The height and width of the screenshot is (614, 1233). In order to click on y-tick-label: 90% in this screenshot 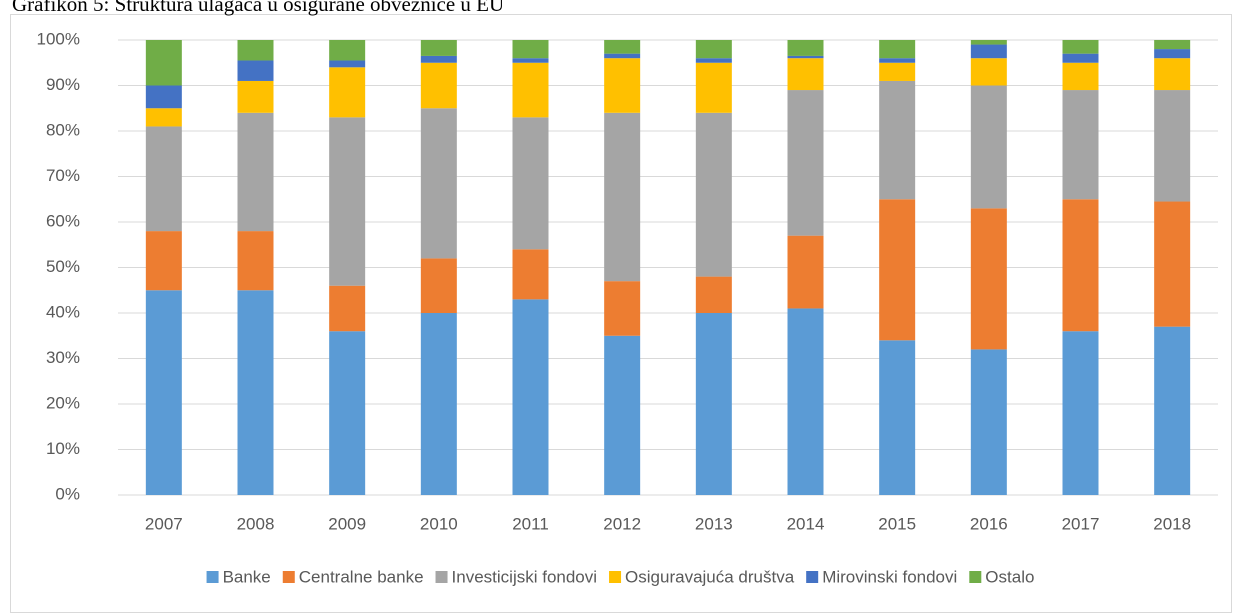, I will do `click(63, 84)`.